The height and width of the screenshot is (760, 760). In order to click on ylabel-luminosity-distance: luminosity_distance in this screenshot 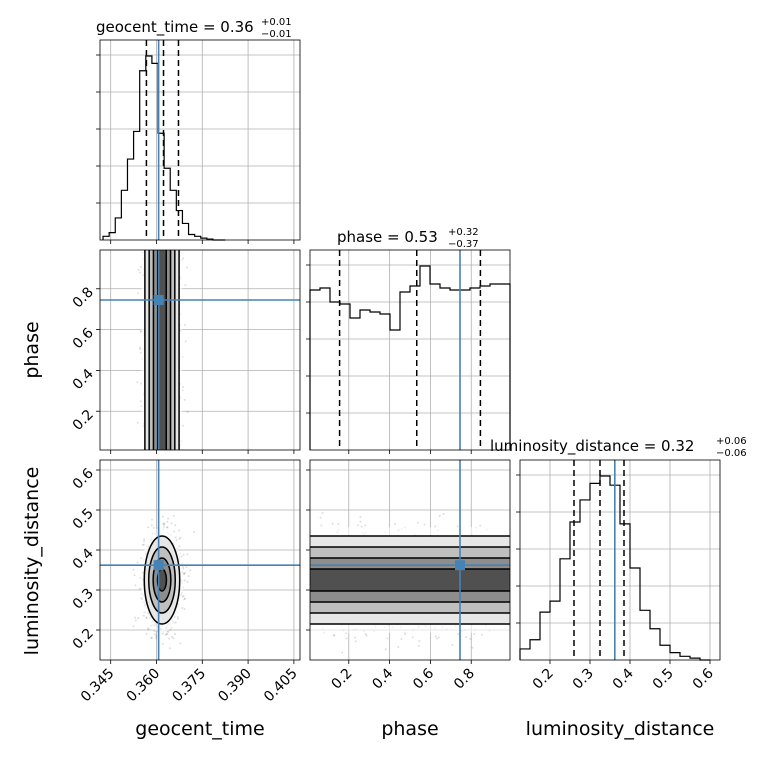, I will do `click(32, 561)`.